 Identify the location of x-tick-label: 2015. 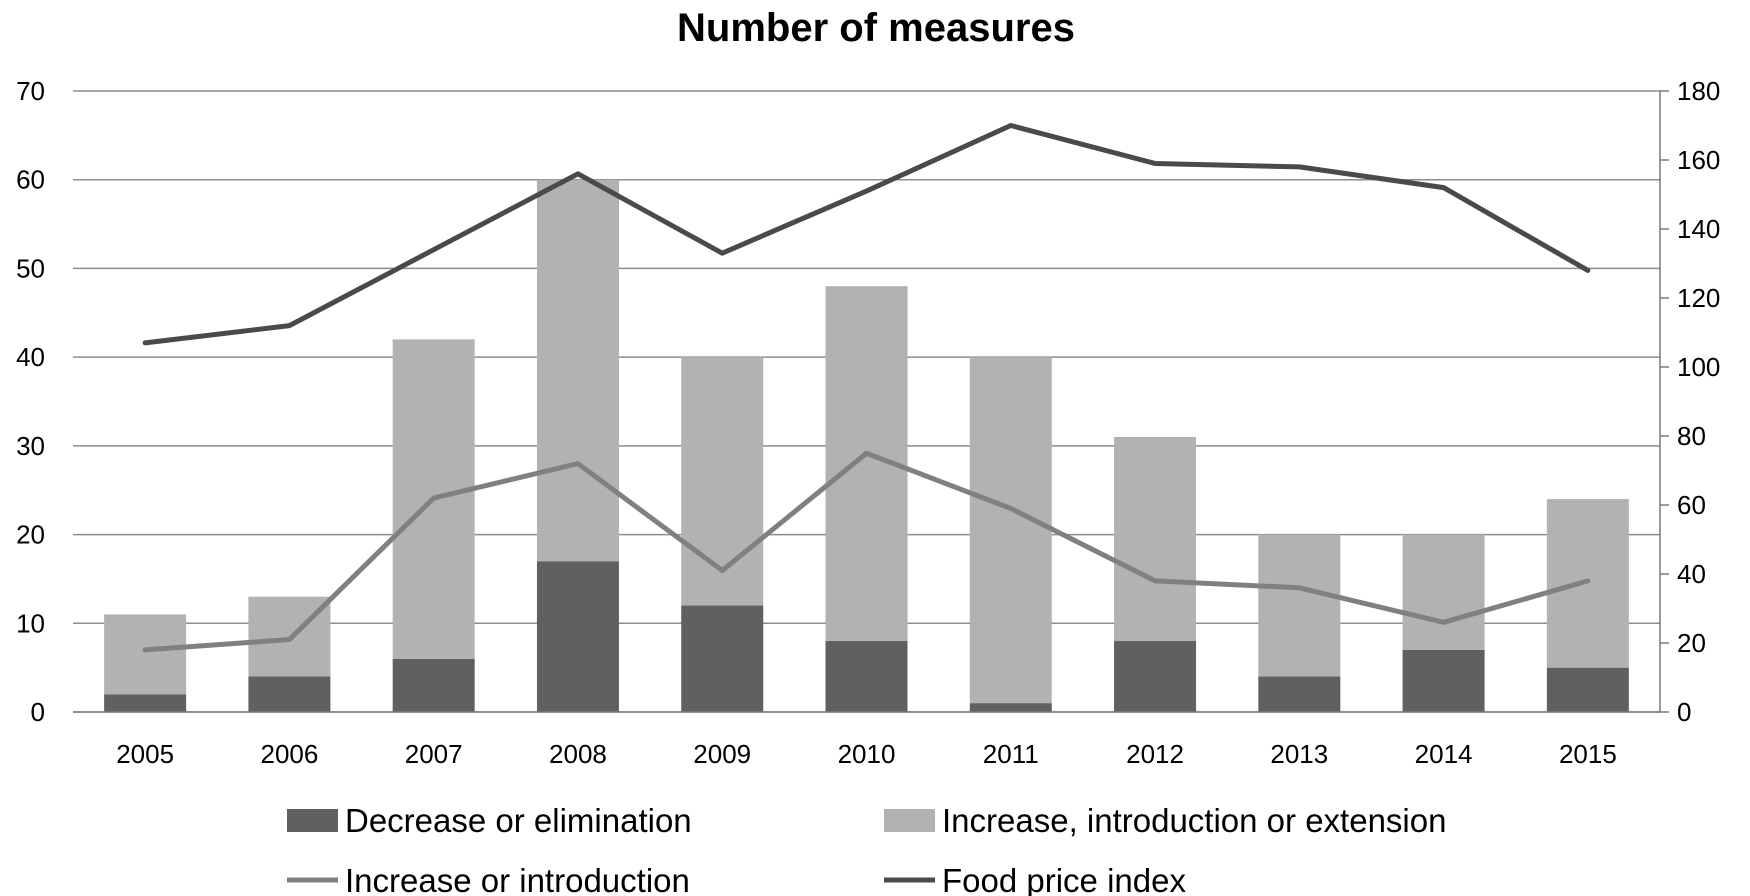
(1588, 754).